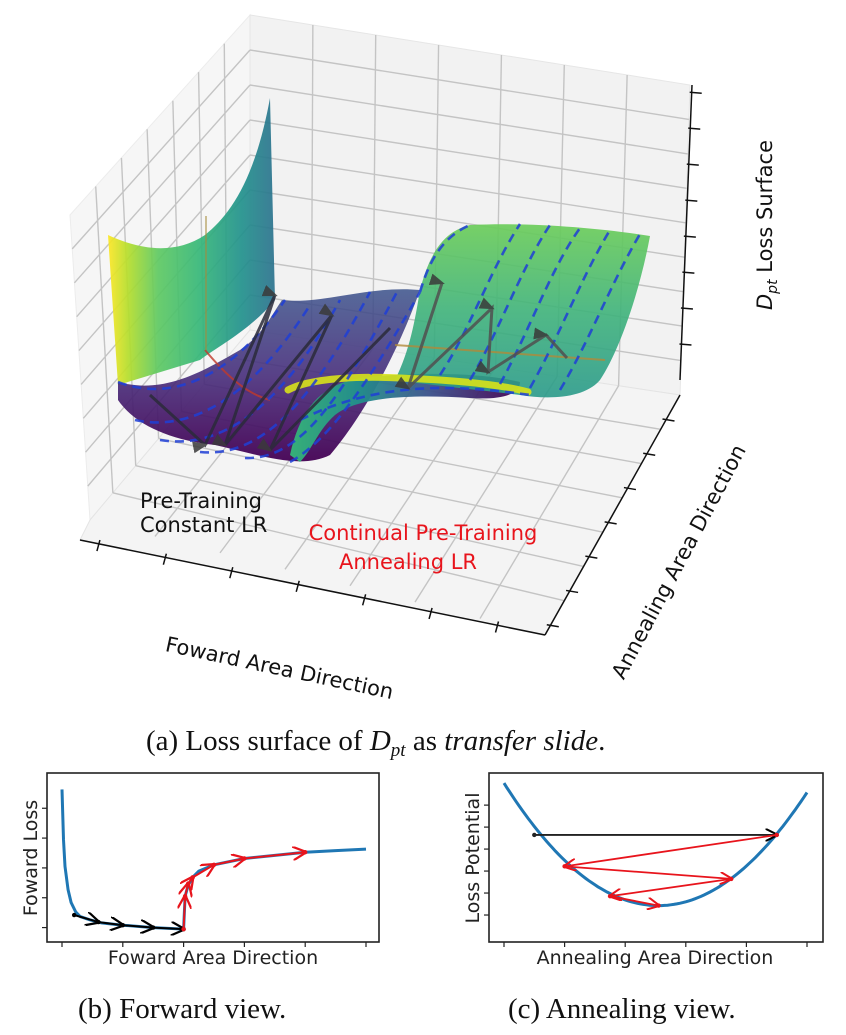  What do you see at coordinates (182, 1009) in the screenshot?
I see `caption-b: (b) Forward view.` at bounding box center [182, 1009].